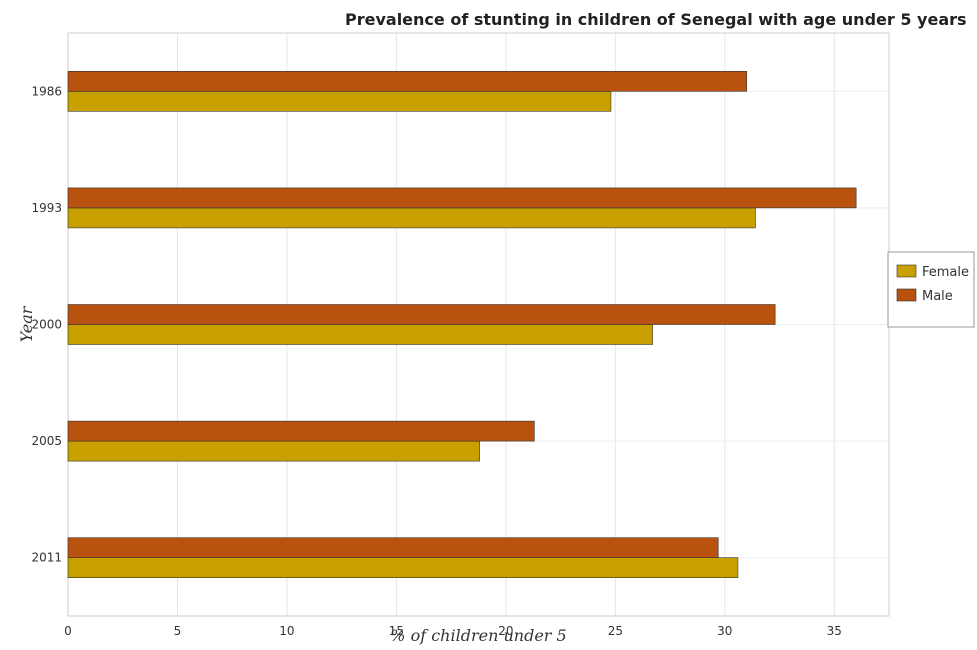  I want to click on legend-label-female: Female, so click(945, 272).